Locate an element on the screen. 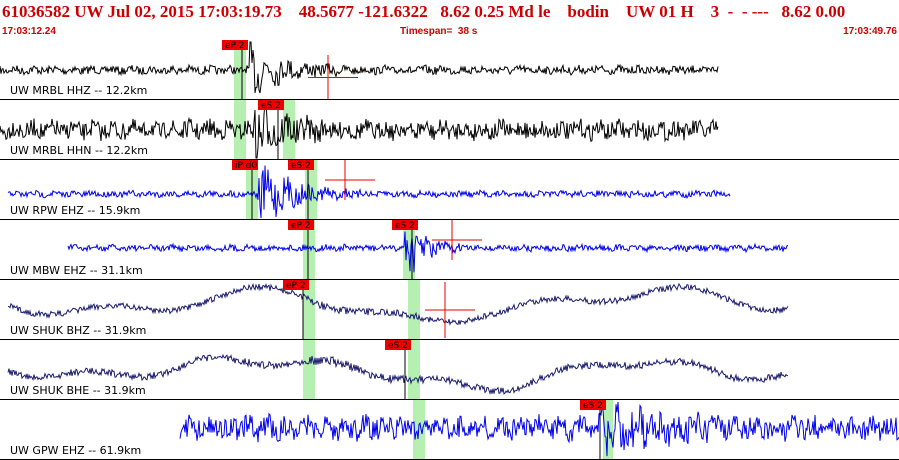 Image resolution: width=899 pixels, height=460 pixels. trace-label: UW MRBL HHN -- 12.2km is located at coordinates (79, 150).